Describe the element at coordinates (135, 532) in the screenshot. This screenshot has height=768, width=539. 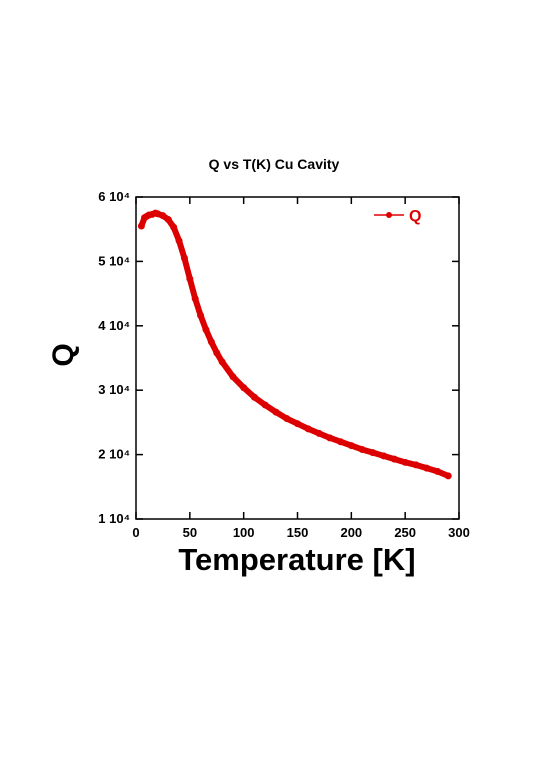
I see `x-tick-label: 0` at that location.